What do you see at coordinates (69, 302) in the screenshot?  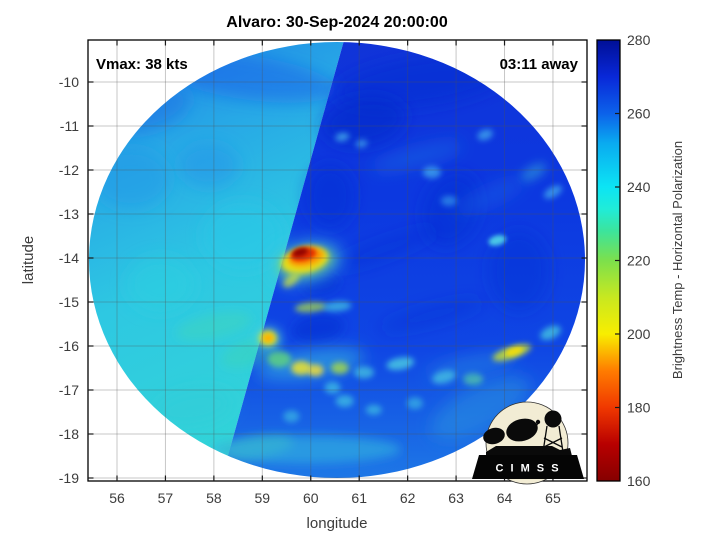 I see `y-tick-label: -15` at bounding box center [69, 302].